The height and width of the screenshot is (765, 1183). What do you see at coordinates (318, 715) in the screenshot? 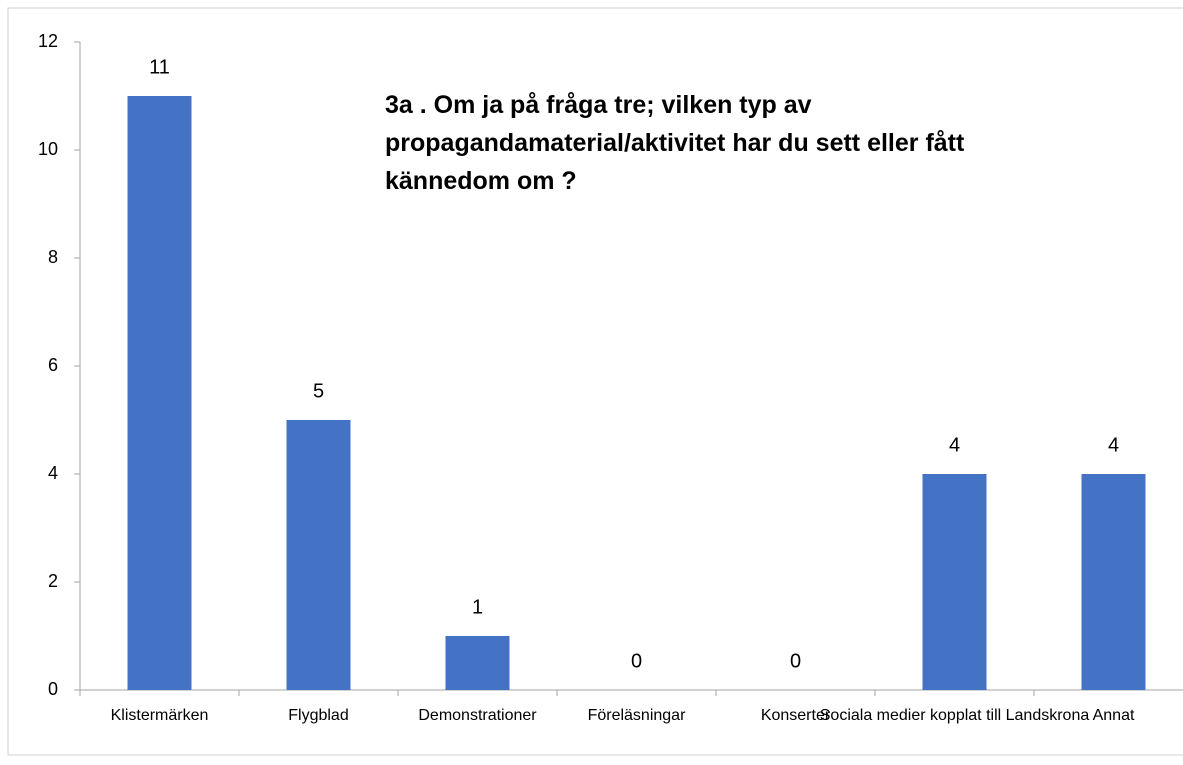
I see `x-tick-label: Flygblad` at bounding box center [318, 715].